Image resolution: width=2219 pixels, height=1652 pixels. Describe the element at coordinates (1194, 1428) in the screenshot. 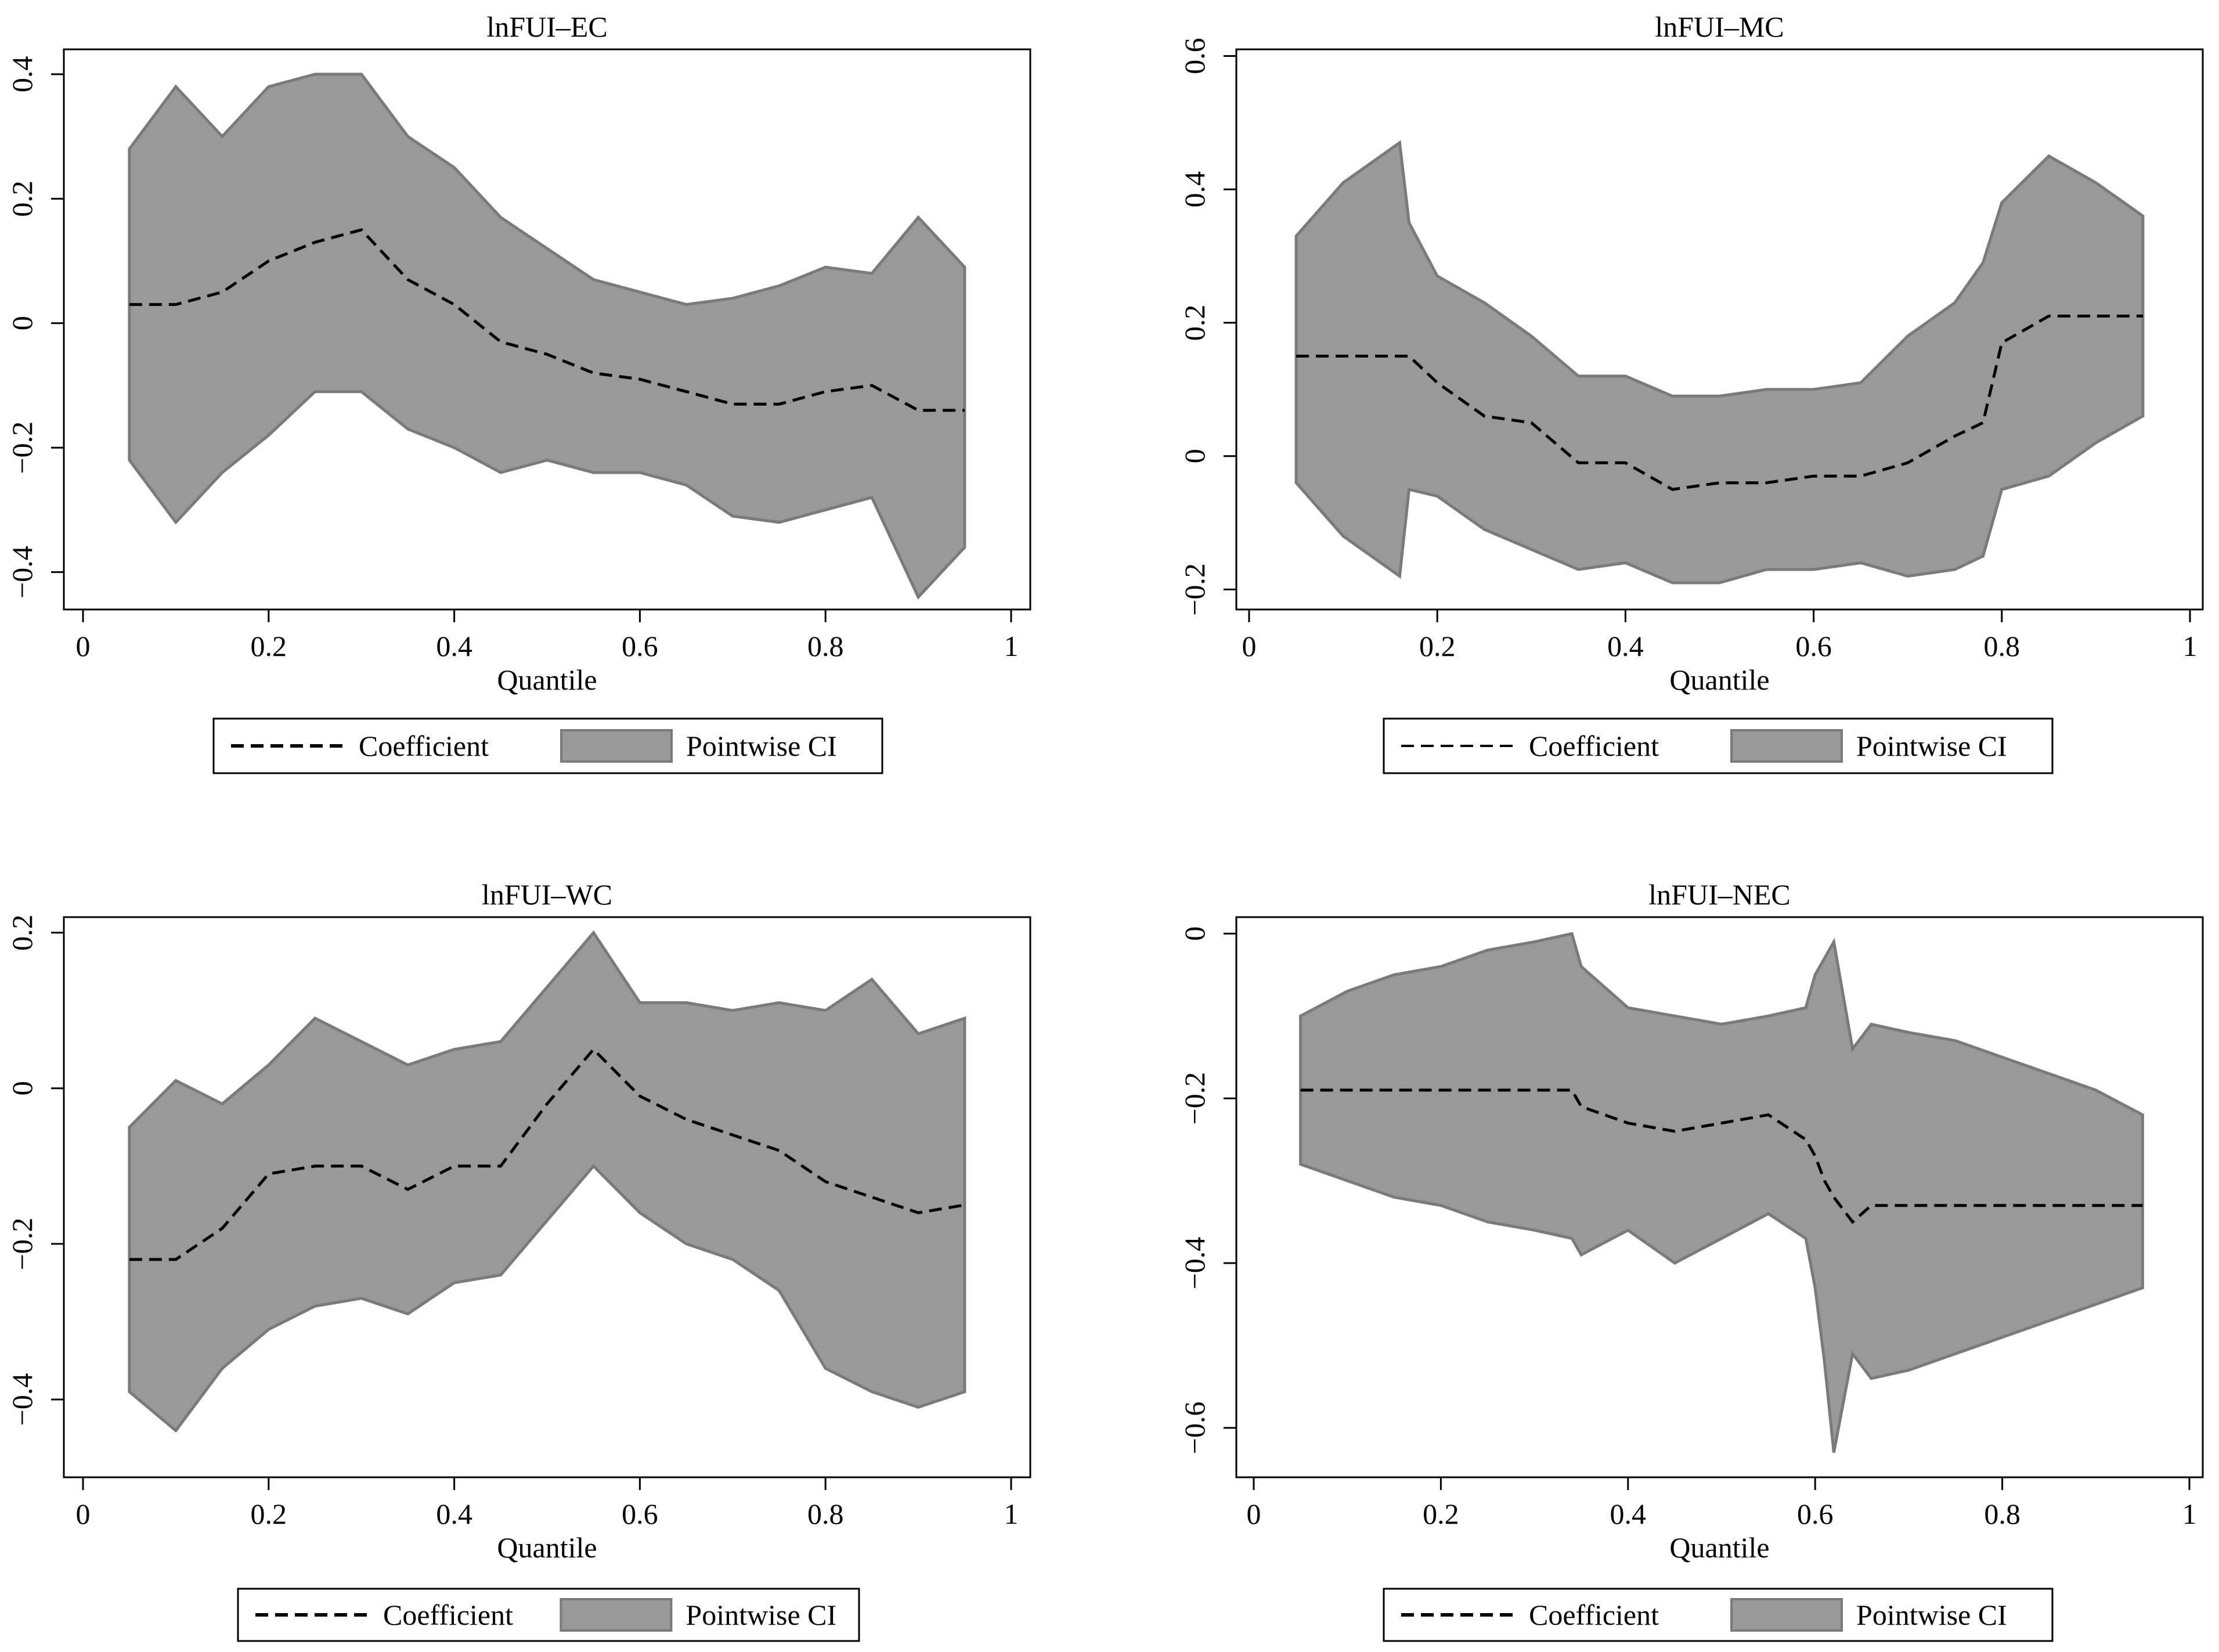

I see `y-tick-label: −0.6` at that location.